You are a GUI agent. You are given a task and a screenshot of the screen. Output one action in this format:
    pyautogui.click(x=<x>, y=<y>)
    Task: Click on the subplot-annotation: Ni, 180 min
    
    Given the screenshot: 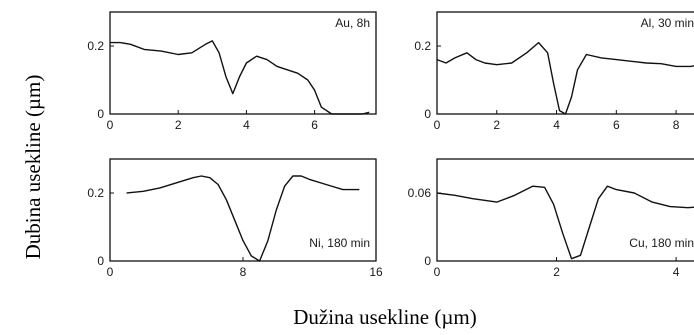 What is the action you would take?
    pyautogui.click(x=339, y=243)
    